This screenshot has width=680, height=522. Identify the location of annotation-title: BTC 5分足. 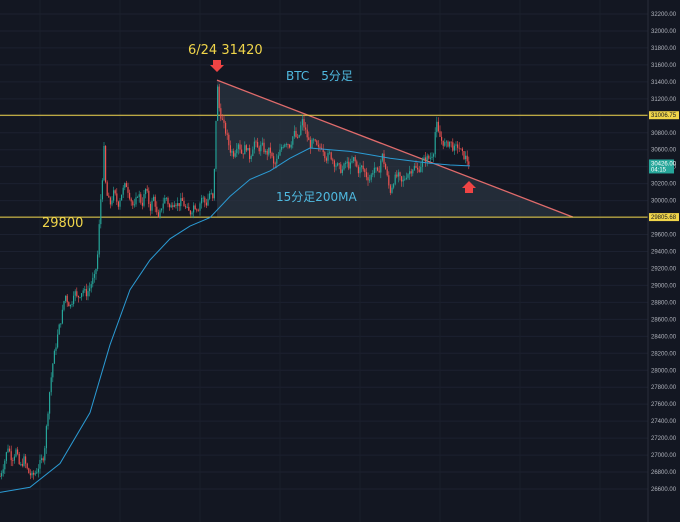
(319, 76).